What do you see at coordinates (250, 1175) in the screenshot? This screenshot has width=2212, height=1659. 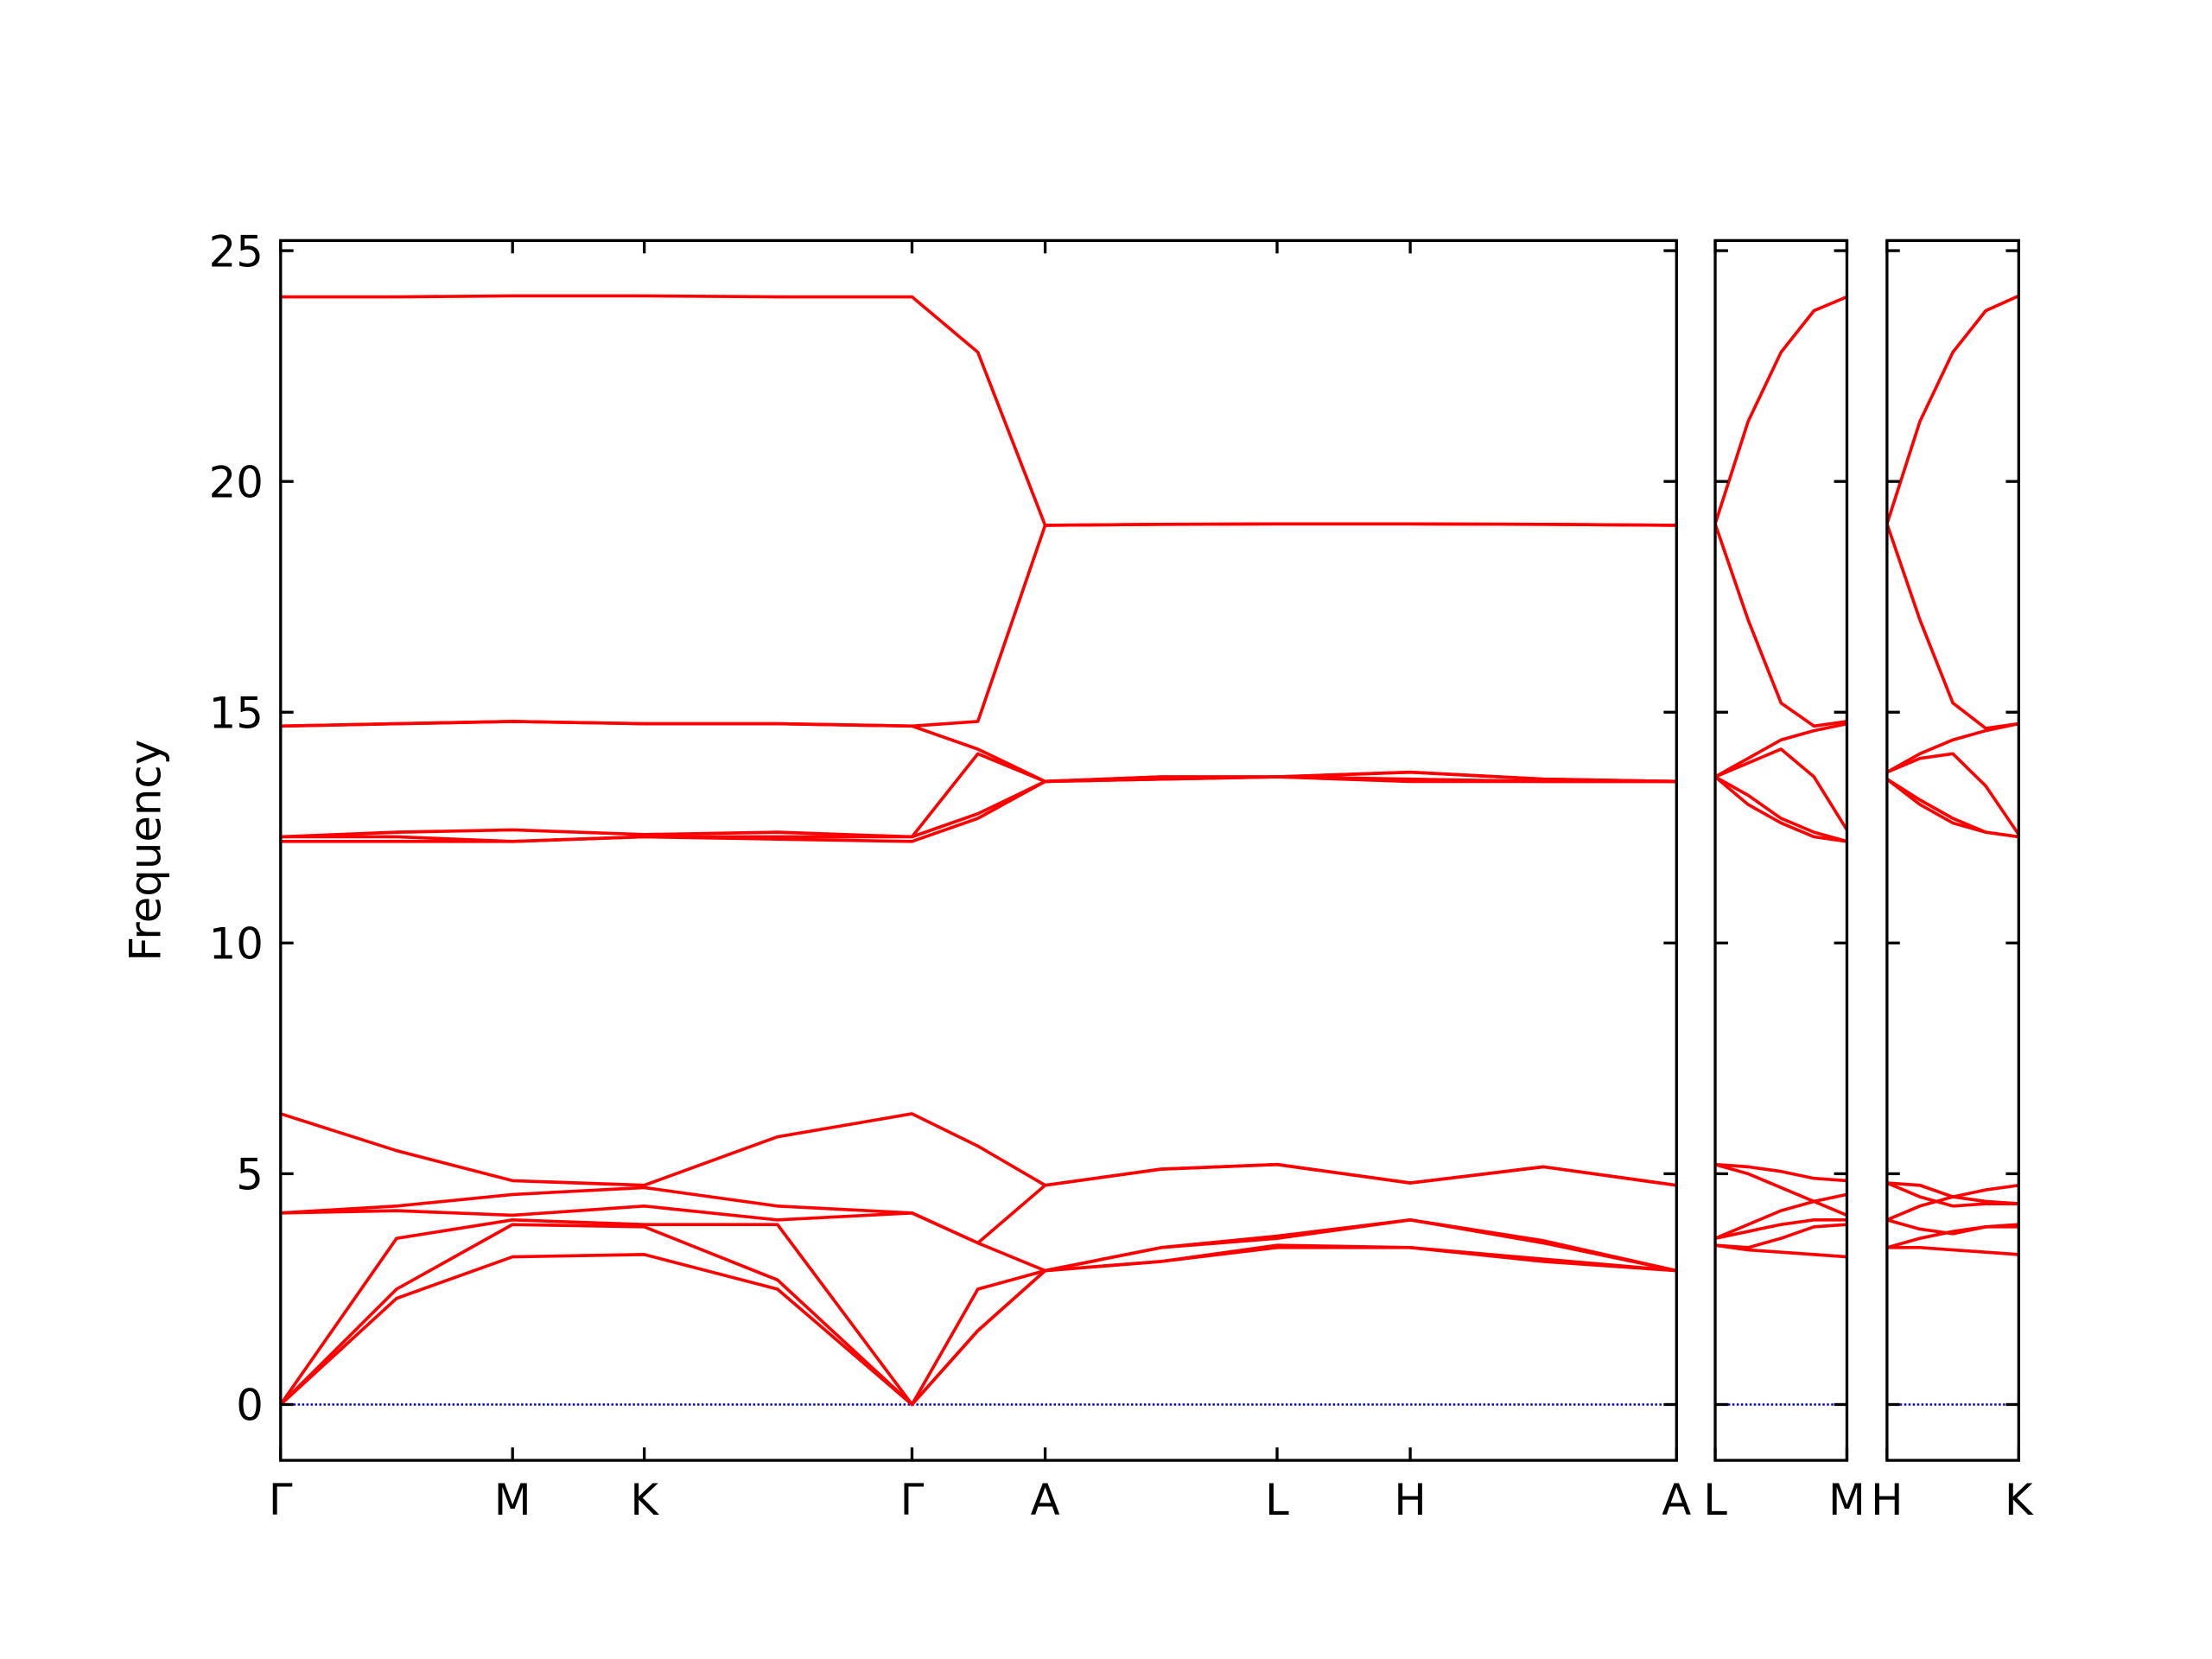 I see `y-tick-label: 5` at bounding box center [250, 1175].